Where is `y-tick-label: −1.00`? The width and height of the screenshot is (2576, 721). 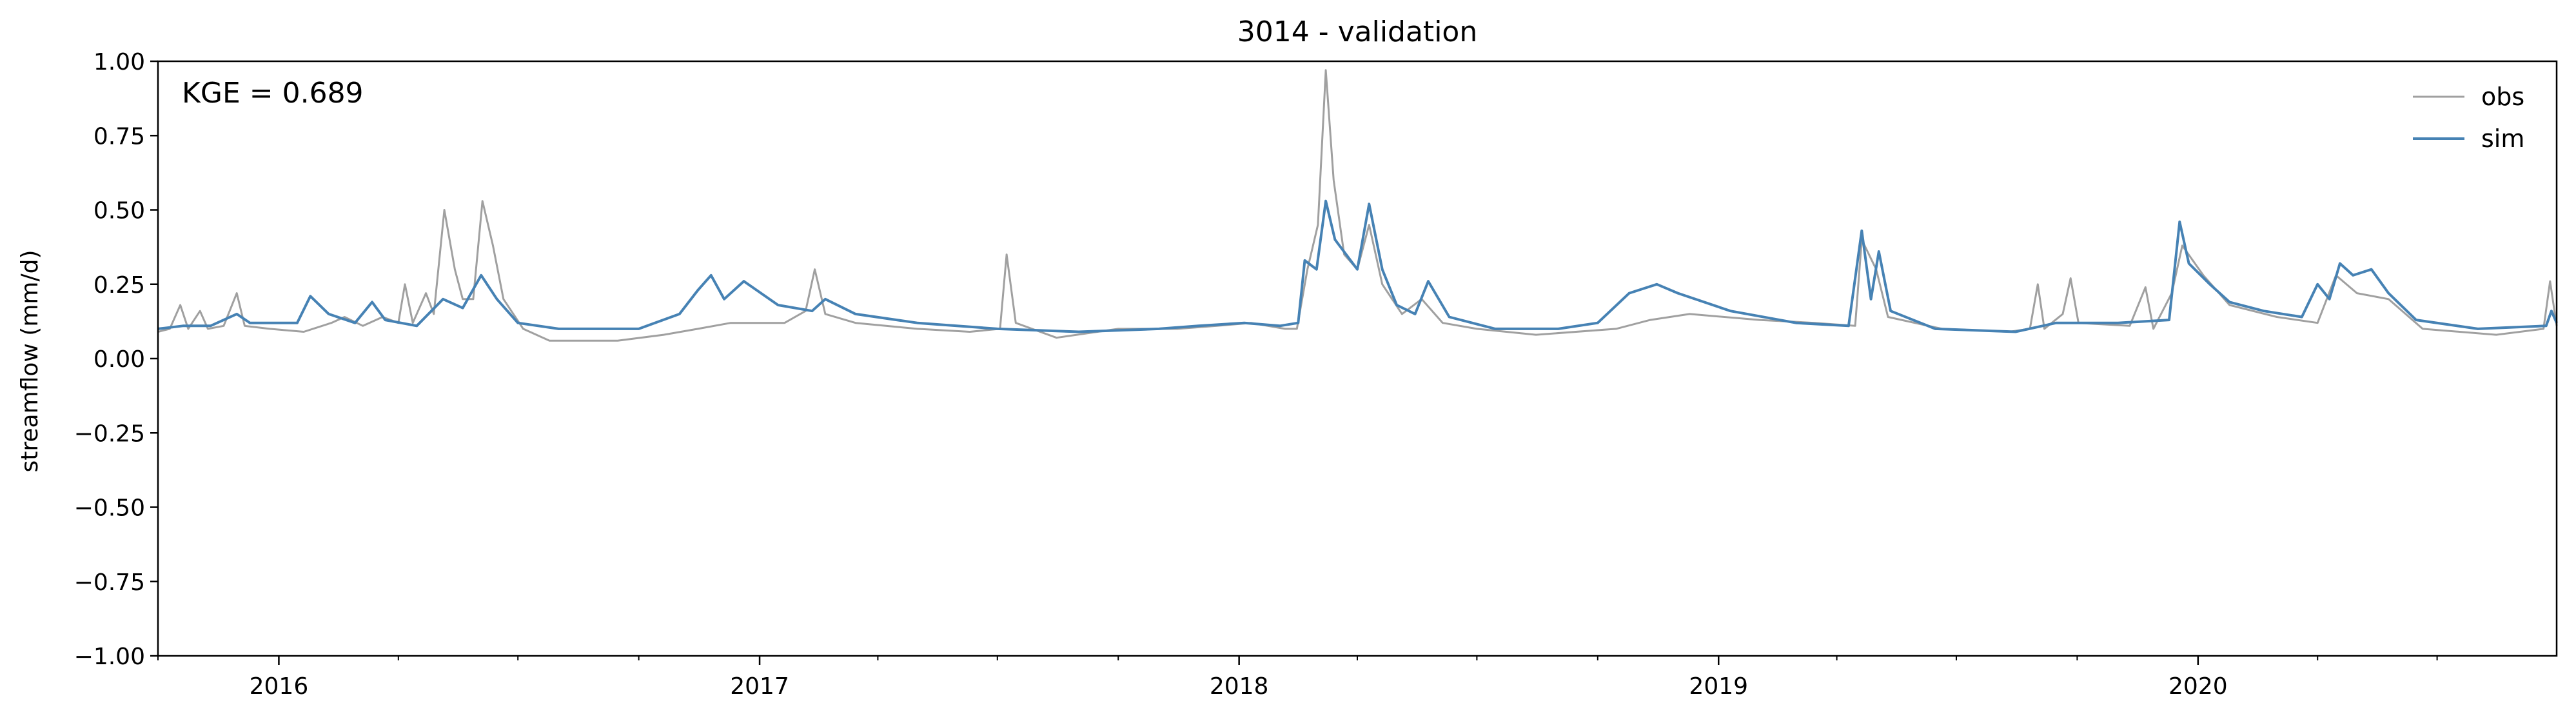
y-tick-label: −1.00 is located at coordinates (110, 657).